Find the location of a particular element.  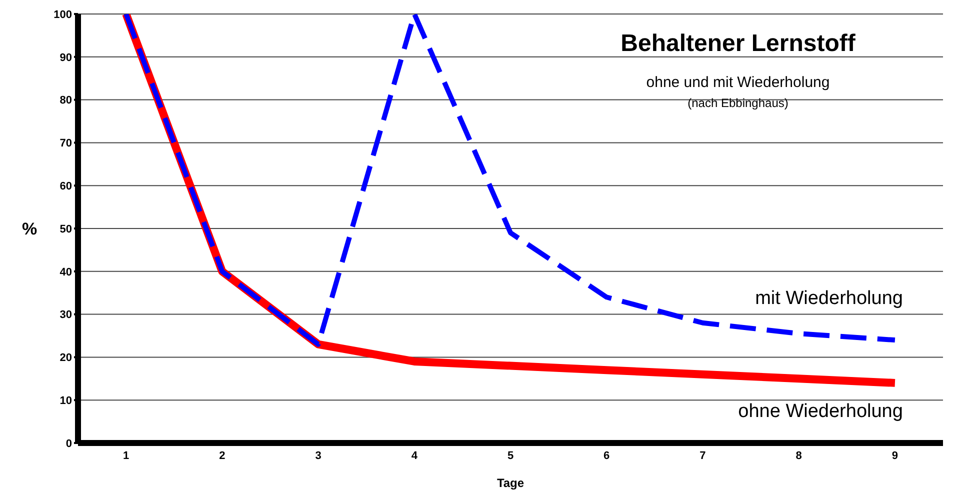

y-tick-label: 20 is located at coordinates (66, 358).